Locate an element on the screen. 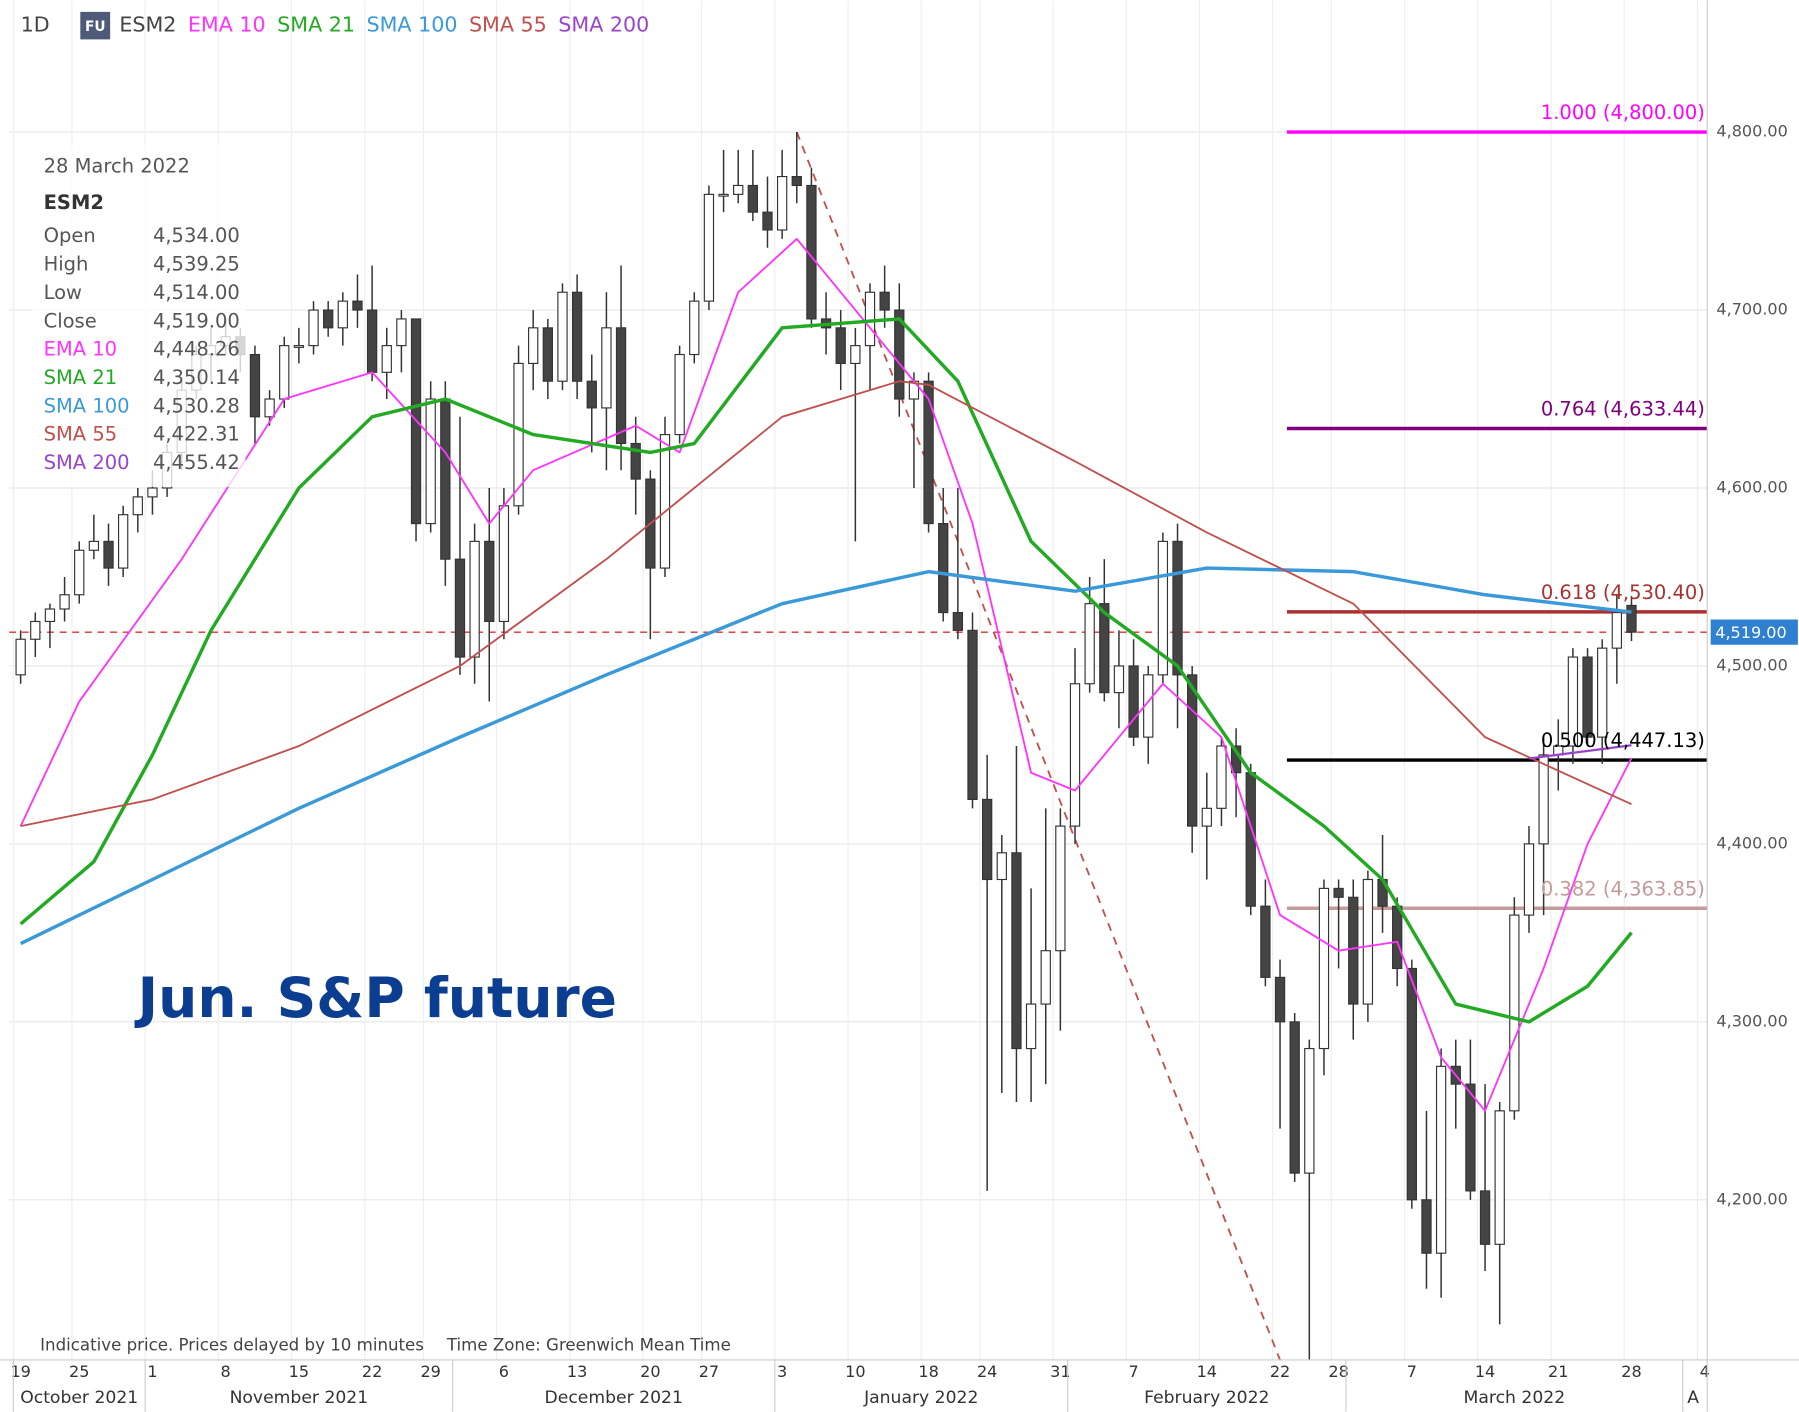  x-tick-label: 14 is located at coordinates (1485, 1371).